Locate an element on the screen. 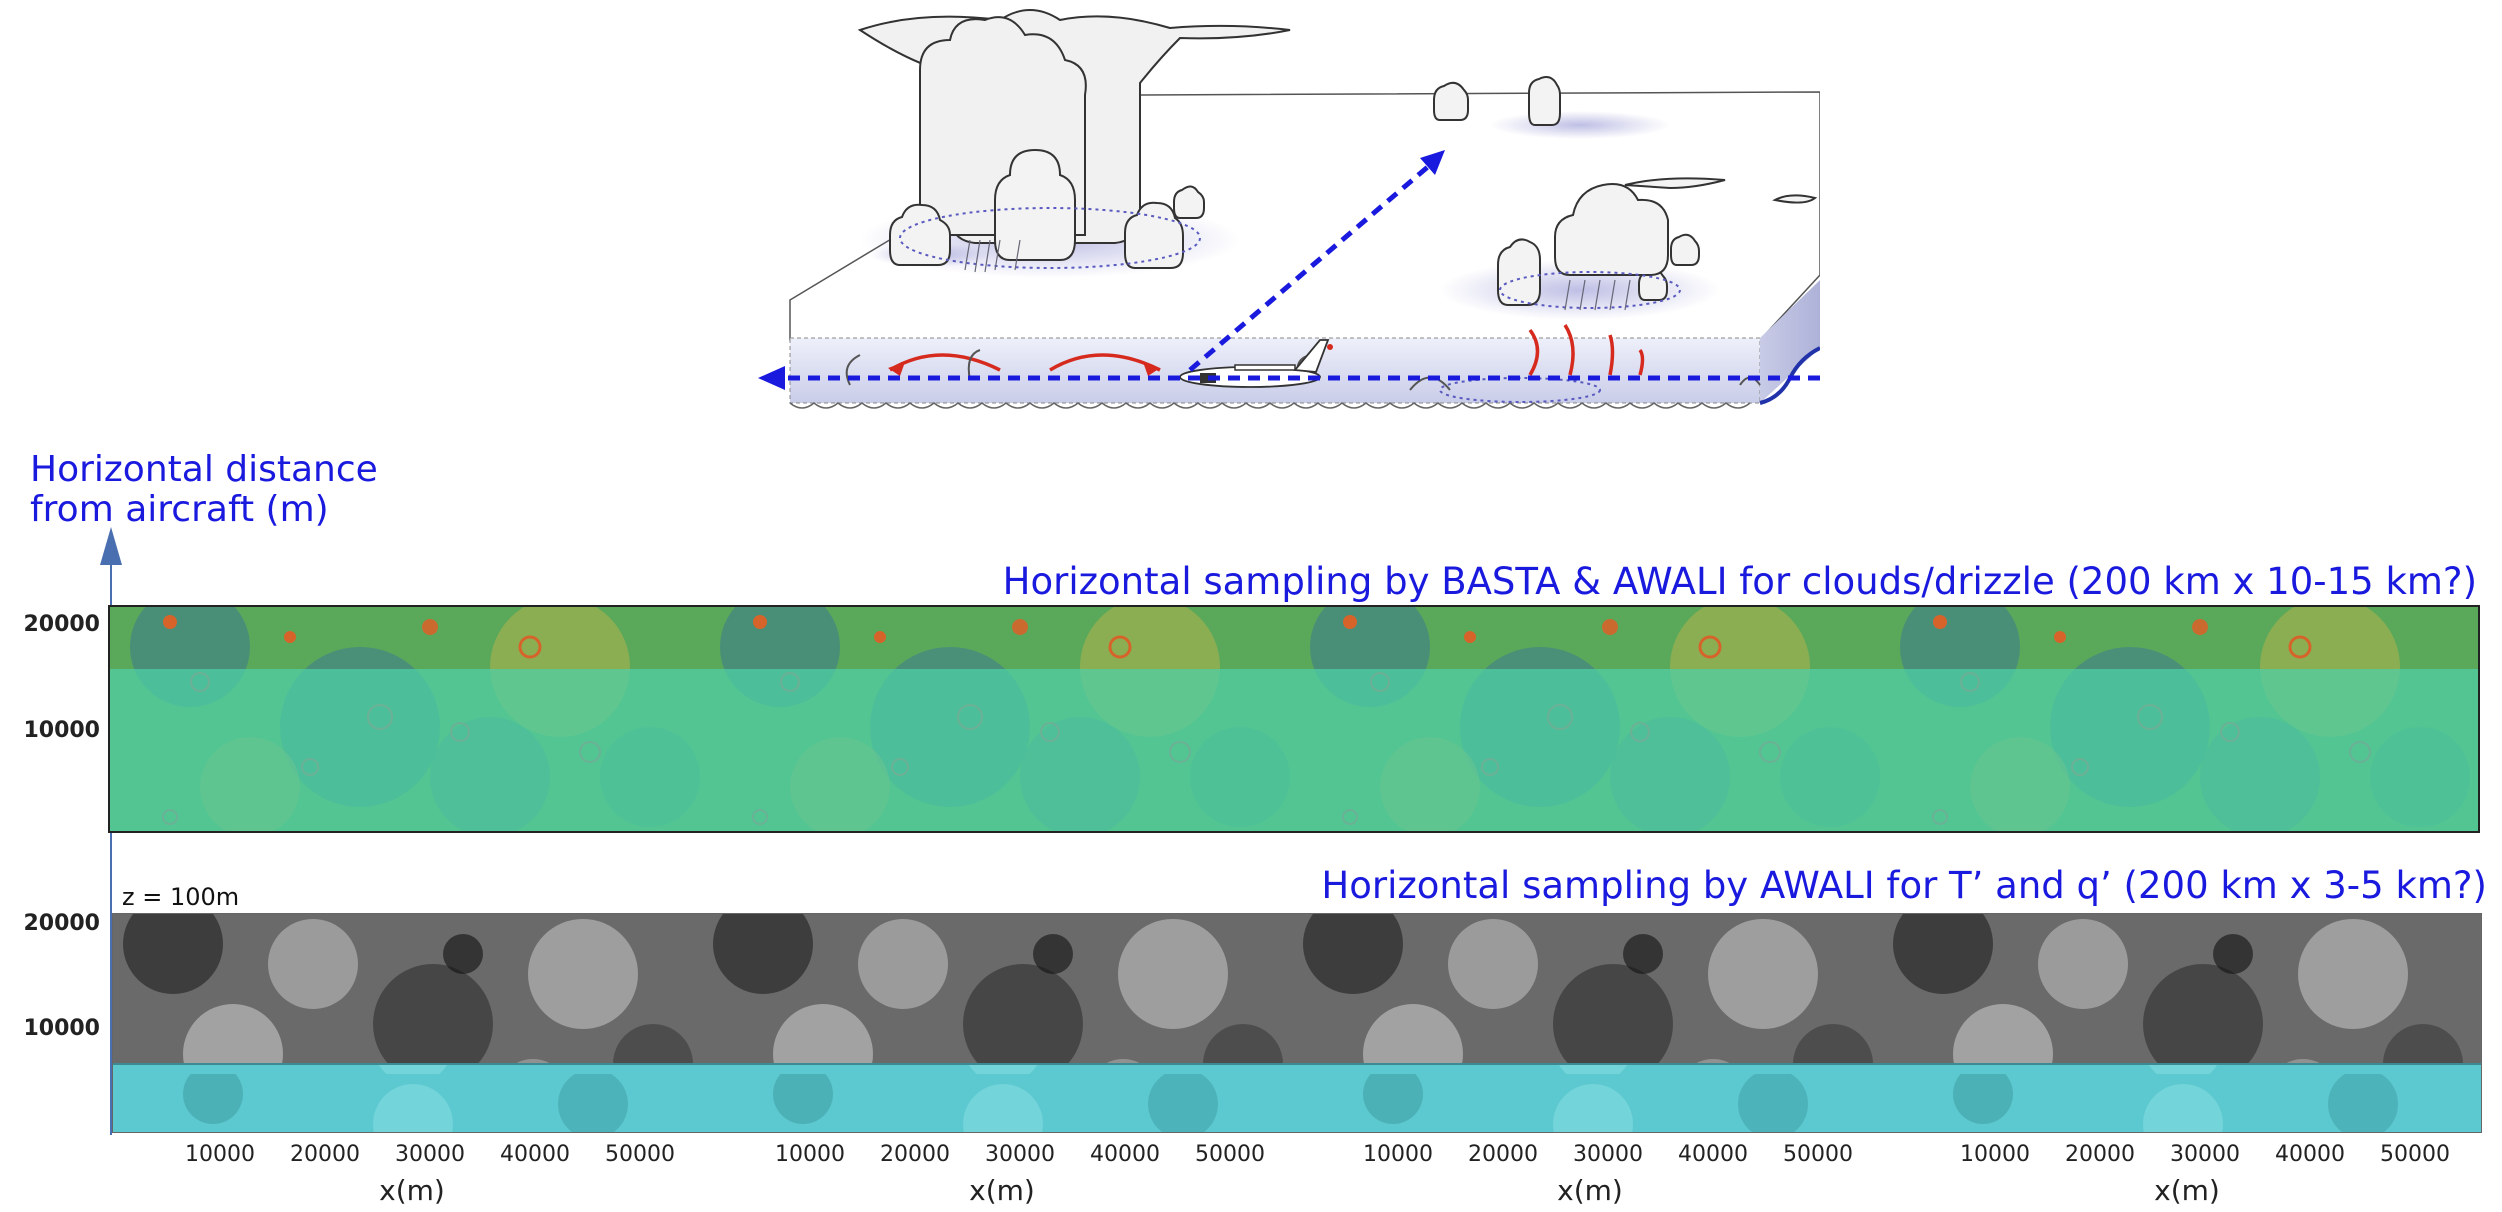  vertical-axis-label-line2: from aircraft (m) is located at coordinates (179, 509).